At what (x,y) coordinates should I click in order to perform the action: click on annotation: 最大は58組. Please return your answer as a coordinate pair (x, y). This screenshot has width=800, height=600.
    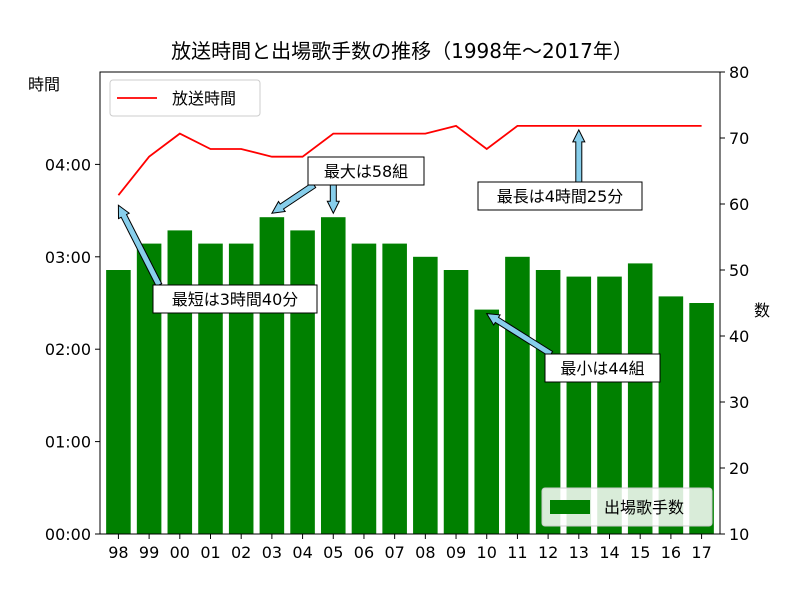
    Looking at the image, I should click on (347, 185).